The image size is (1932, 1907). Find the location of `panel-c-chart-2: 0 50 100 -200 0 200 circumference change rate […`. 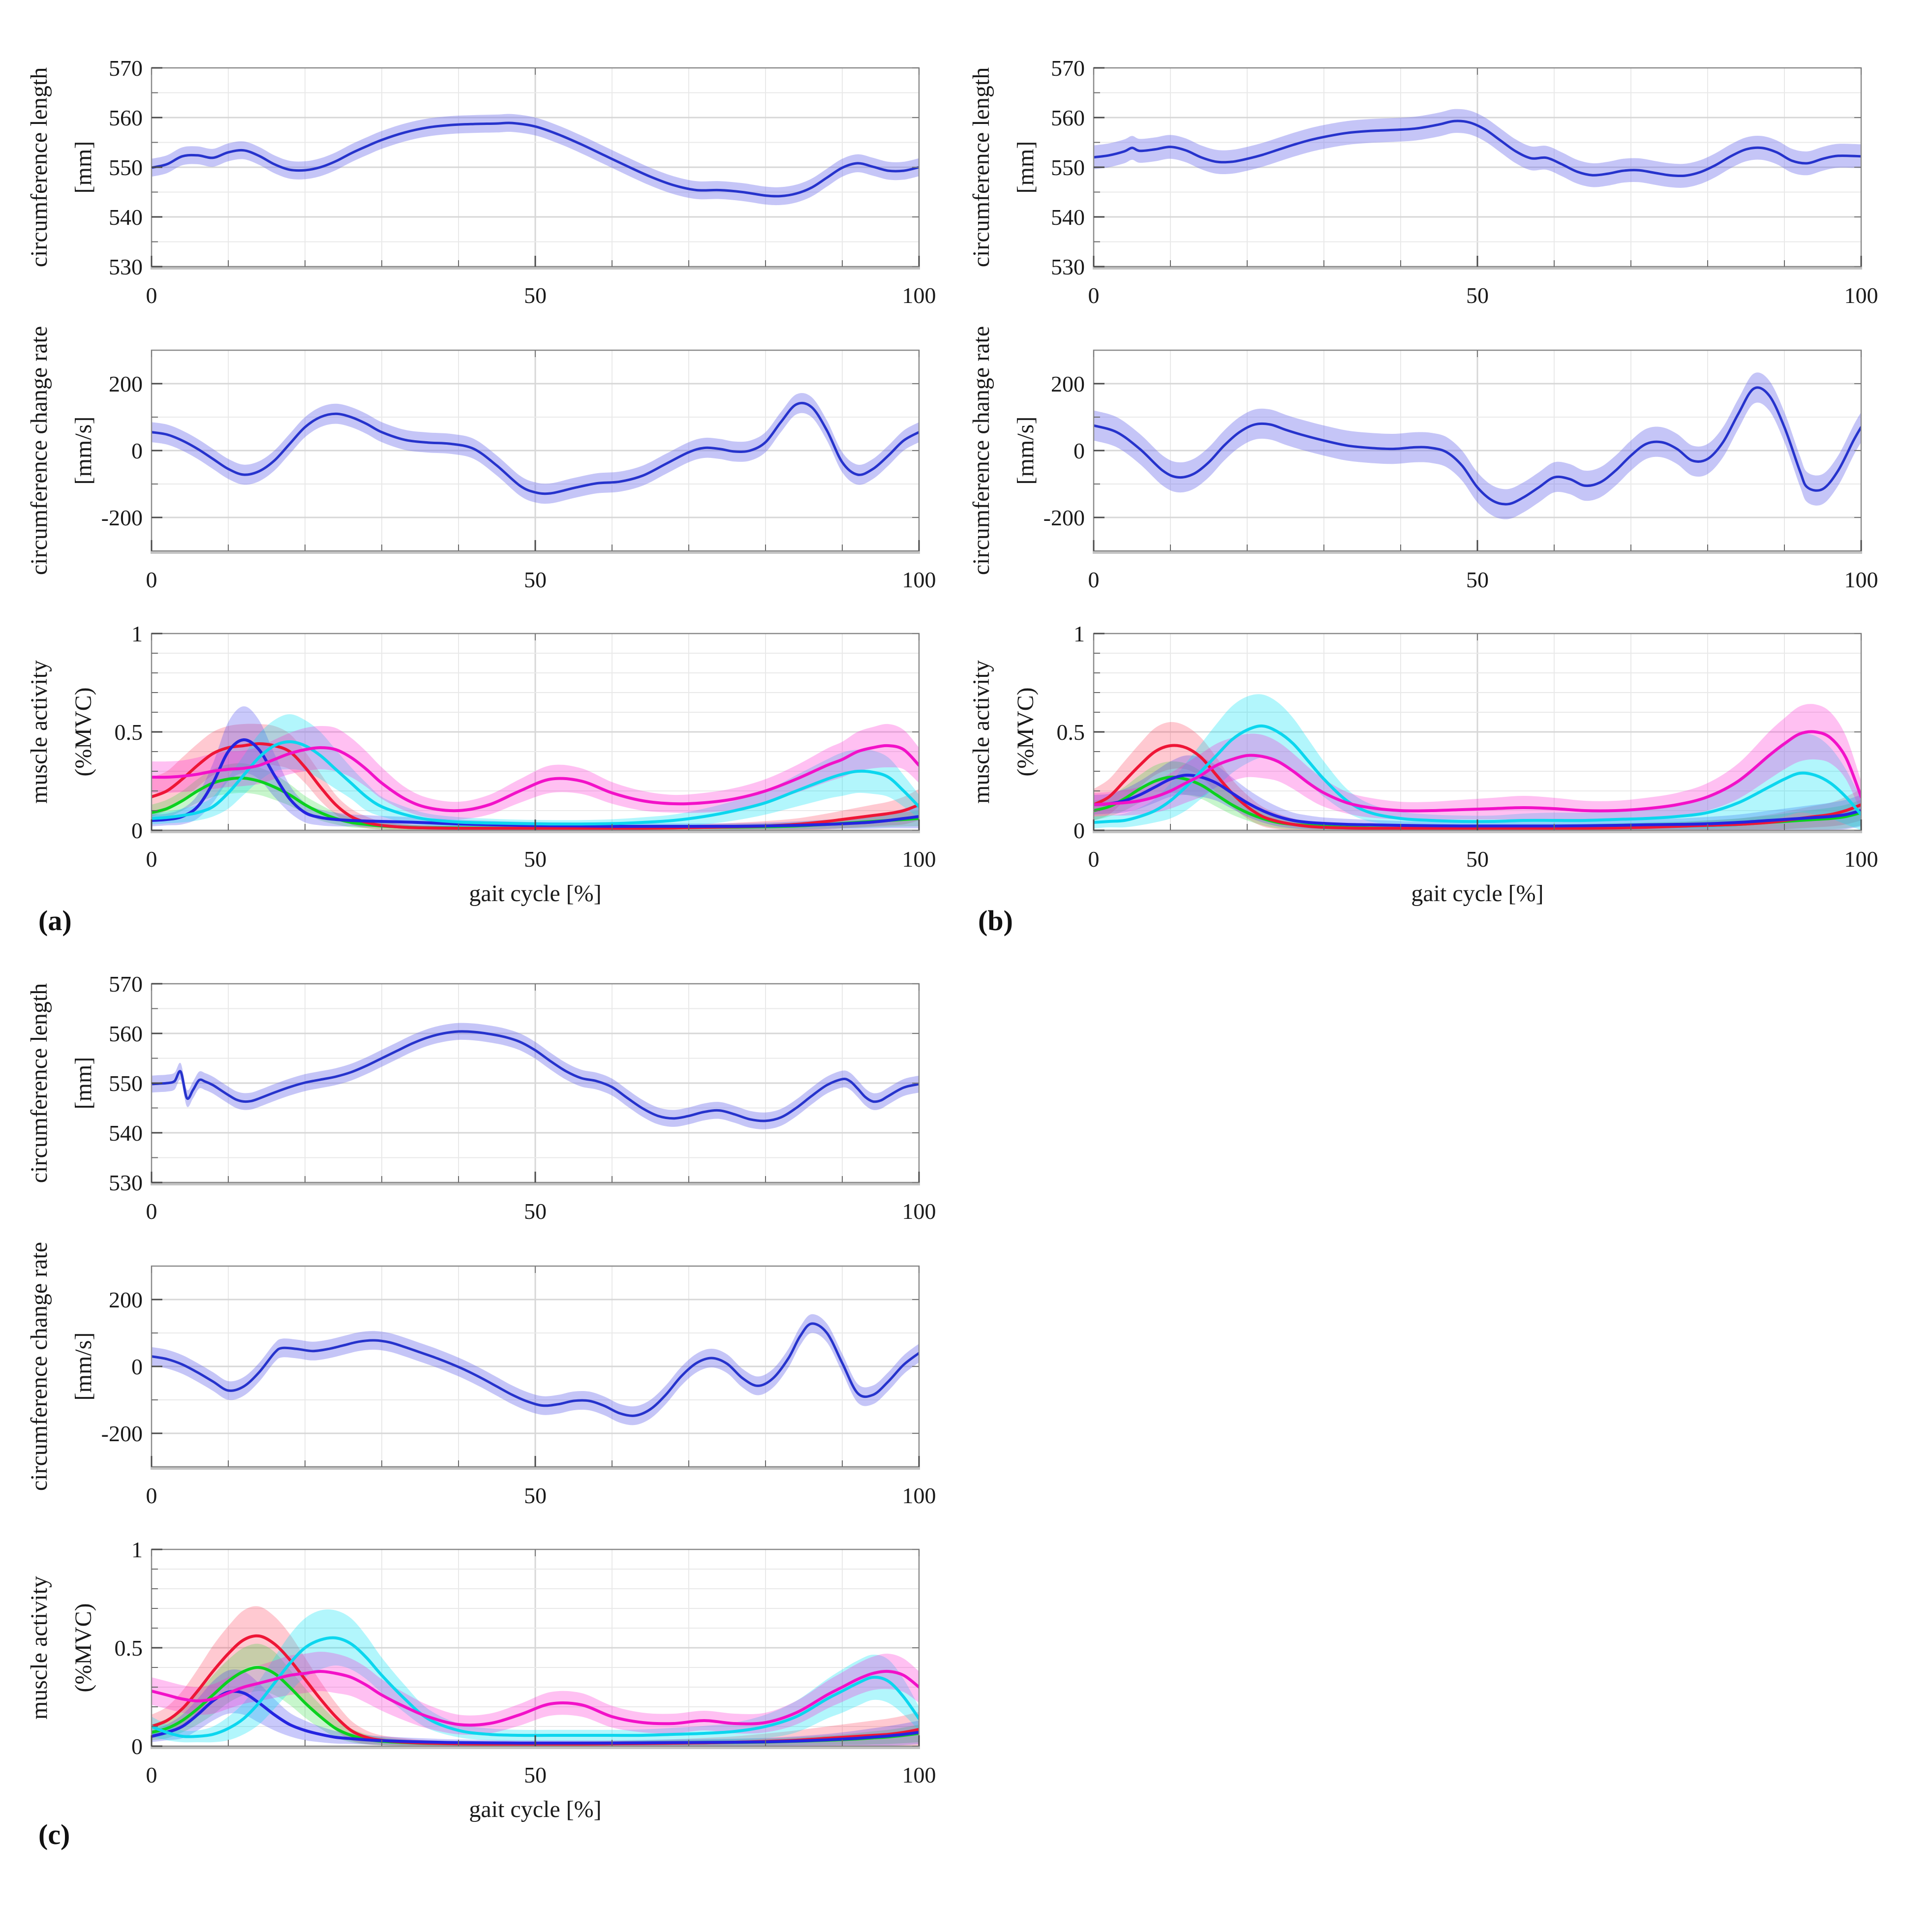

panel-c-chart-2: 0 50 100 -200 0 200 circumference change rate [… is located at coordinates (481, 1375).